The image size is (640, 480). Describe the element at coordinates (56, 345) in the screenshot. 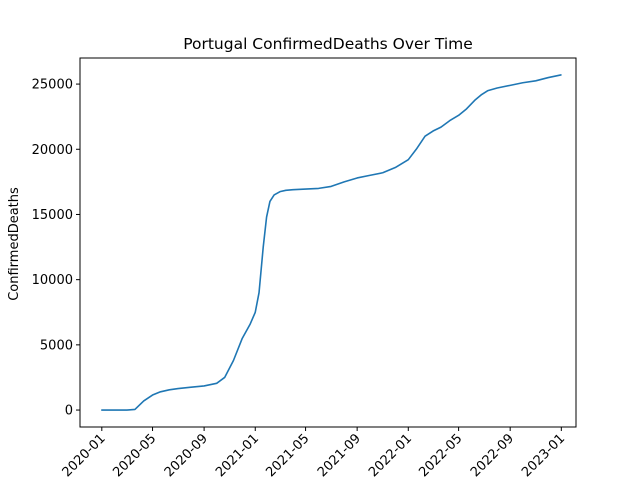

I see `y-tick-label: 5000` at that location.